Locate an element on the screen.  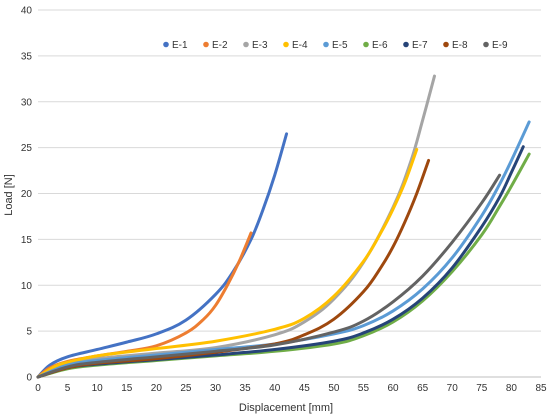
y-axis-title: Load [N] is located at coordinates (9, 195).